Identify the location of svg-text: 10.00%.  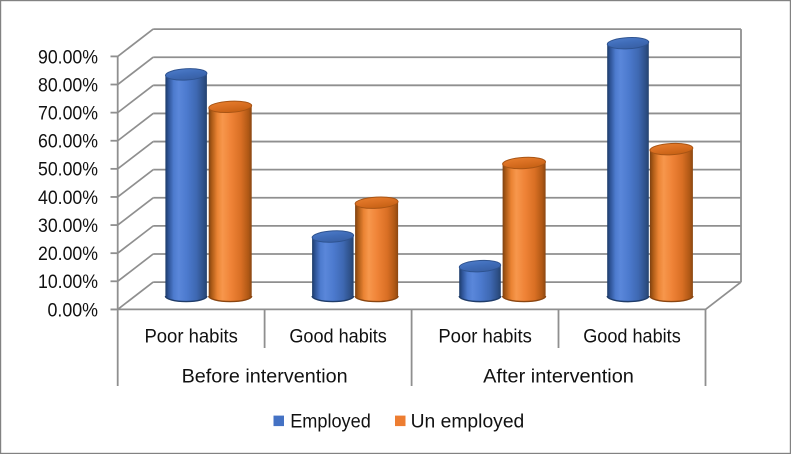
(68, 282).